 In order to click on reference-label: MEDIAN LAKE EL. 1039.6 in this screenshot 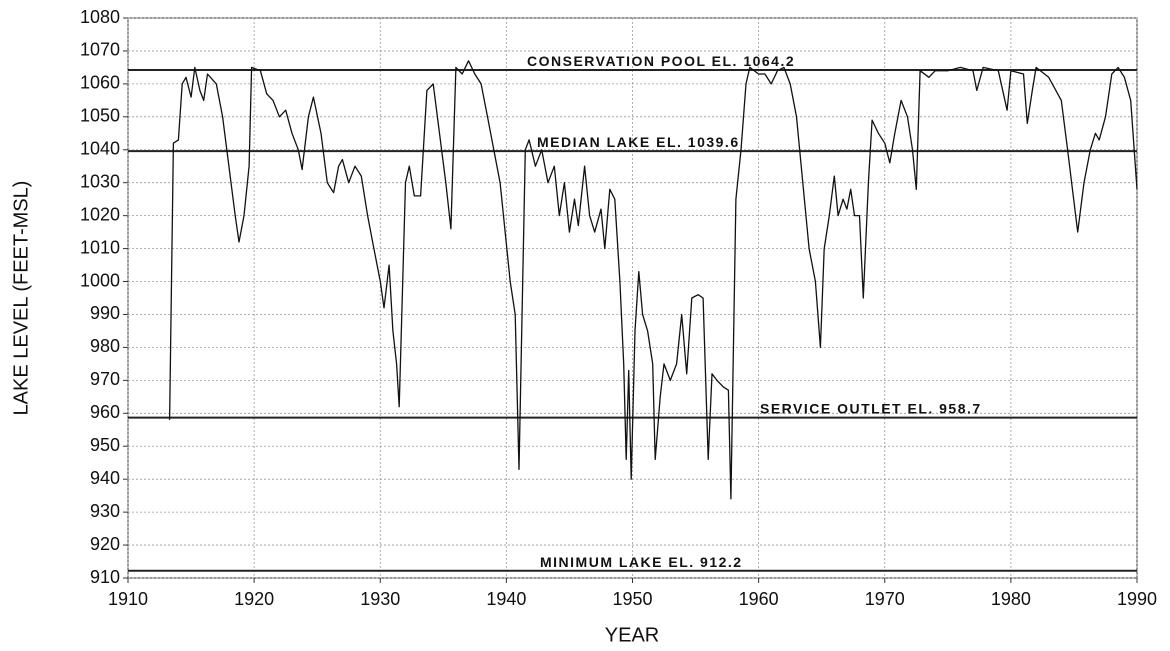, I will do `click(638, 142)`.